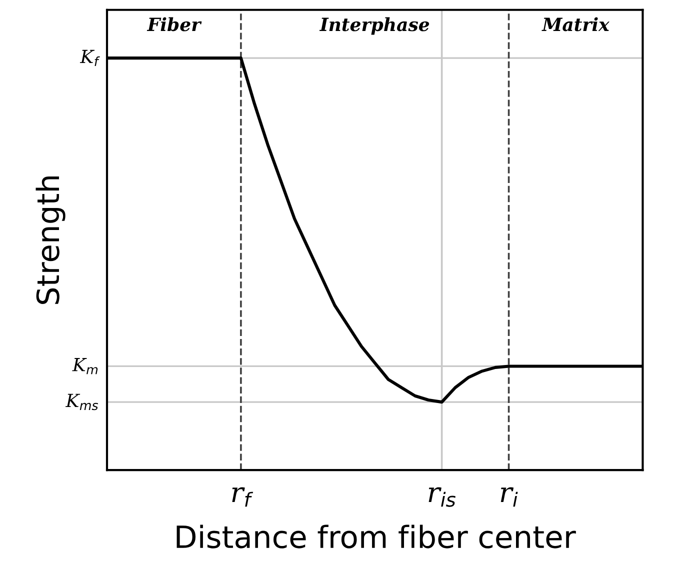 This screenshot has width=673, height=581. What do you see at coordinates (442, 497) in the screenshot?
I see `x-tick-label: r$_{is}$` at bounding box center [442, 497].